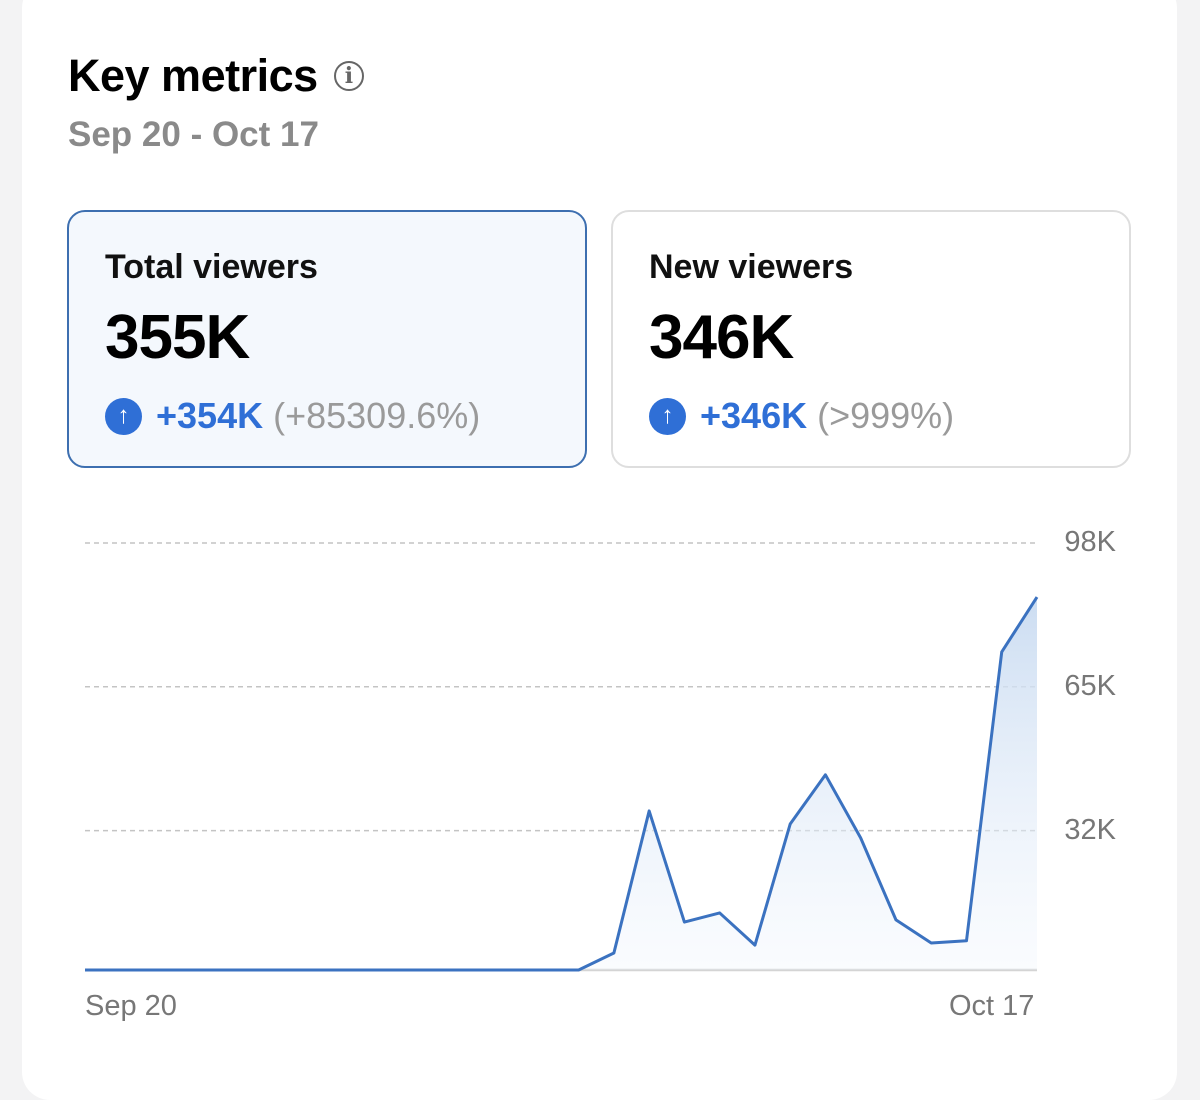 Image resolution: width=1200 pixels, height=1100 pixels. Describe the element at coordinates (992, 1006) in the screenshot. I see `x-tick-label: Oct 17` at that location.